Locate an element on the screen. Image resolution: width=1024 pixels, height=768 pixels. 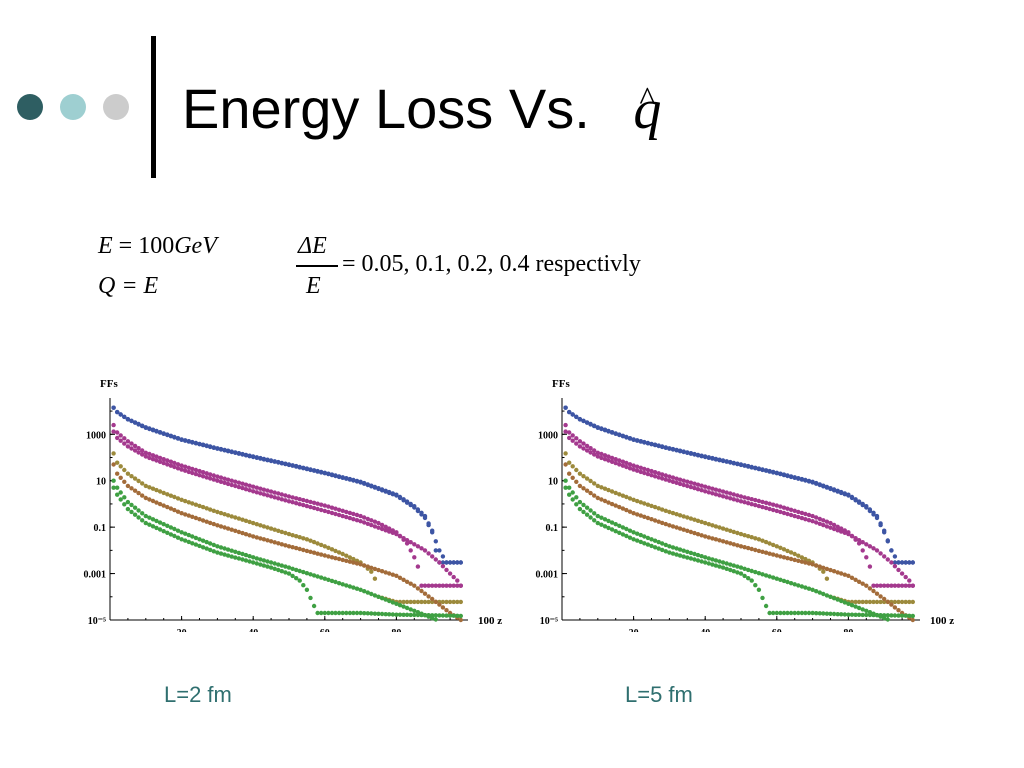
y-tick-label: 0.1 is located at coordinates (100, 528).